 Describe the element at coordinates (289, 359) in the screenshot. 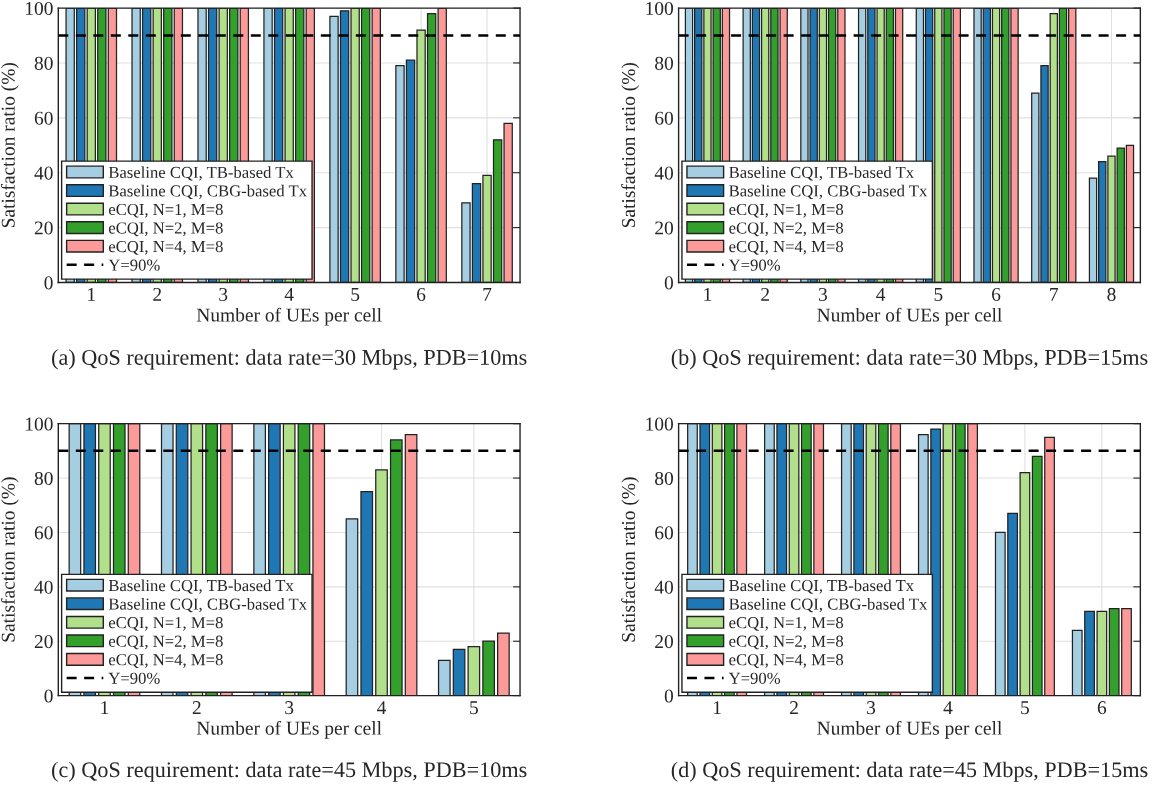

I see `text: (a) QoS requirement: data rate=30 Mbps, PDB=10ms` at that location.